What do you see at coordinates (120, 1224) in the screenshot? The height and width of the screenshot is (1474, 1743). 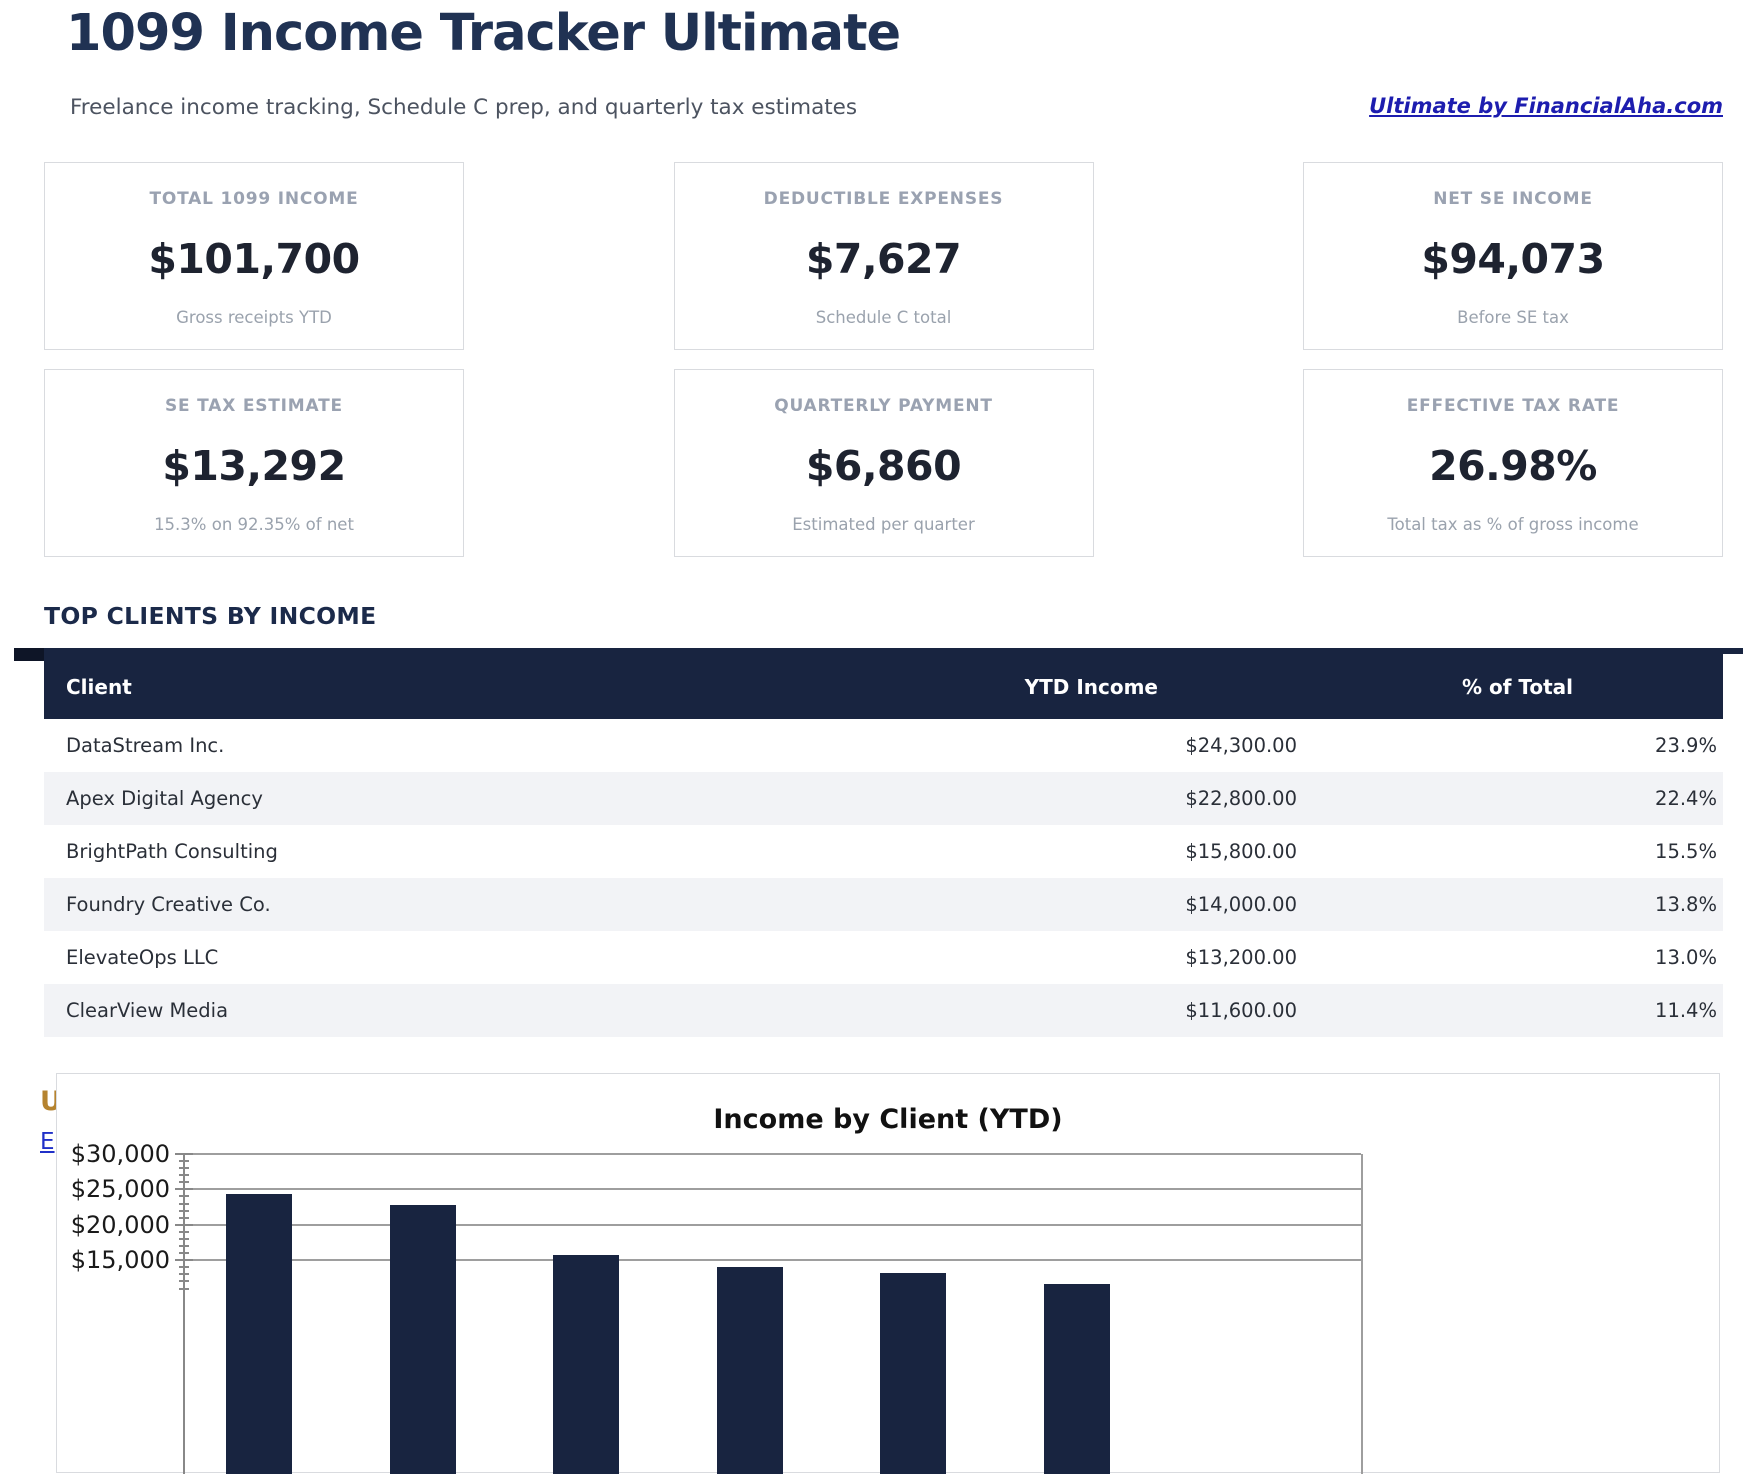 I see `y-axis-tick-label: $20,000` at bounding box center [120, 1224].